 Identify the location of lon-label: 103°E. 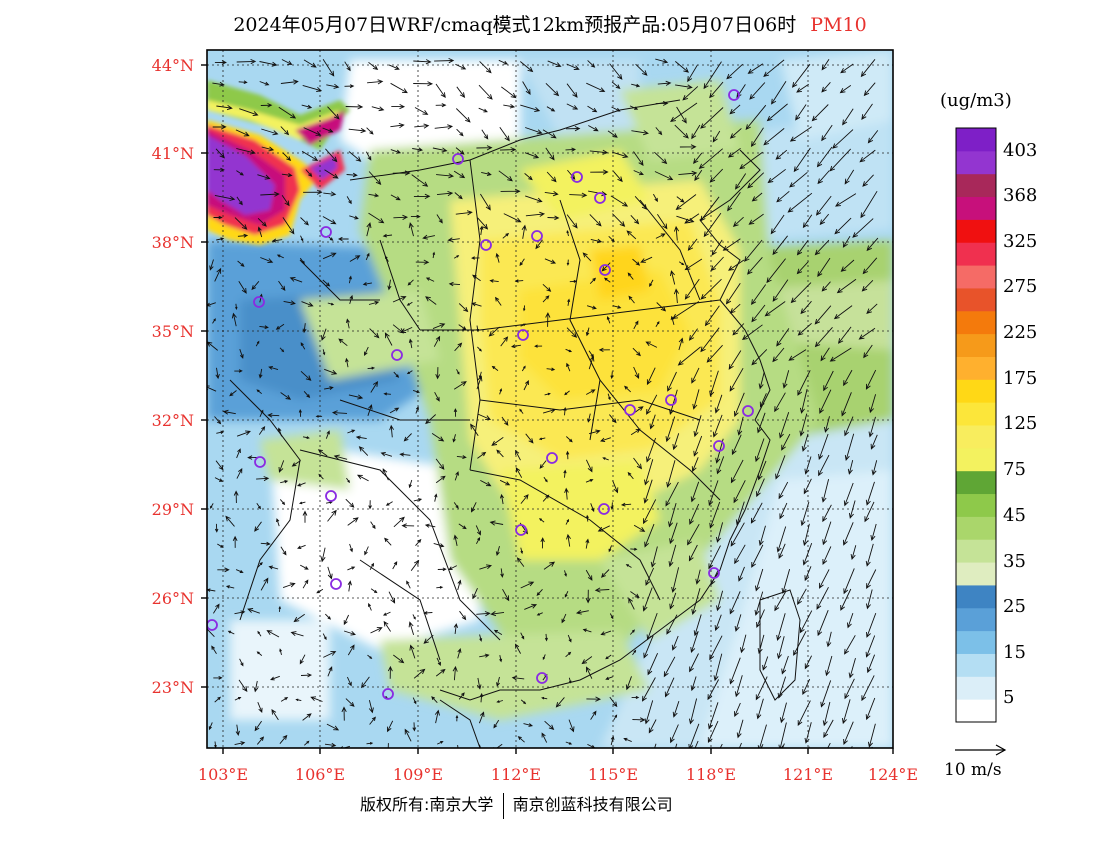
(223, 774).